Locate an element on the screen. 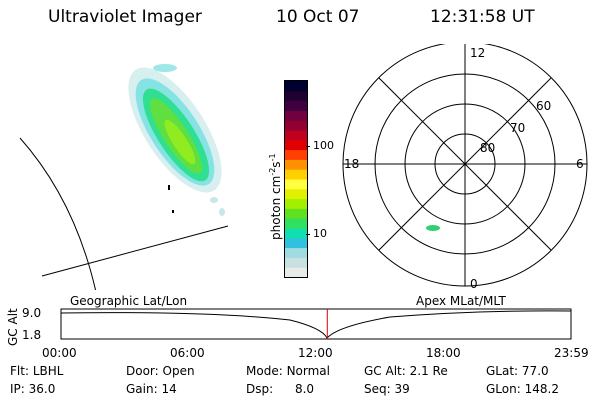  status-dsp: Dsp: 8.0 is located at coordinates (280, 389).